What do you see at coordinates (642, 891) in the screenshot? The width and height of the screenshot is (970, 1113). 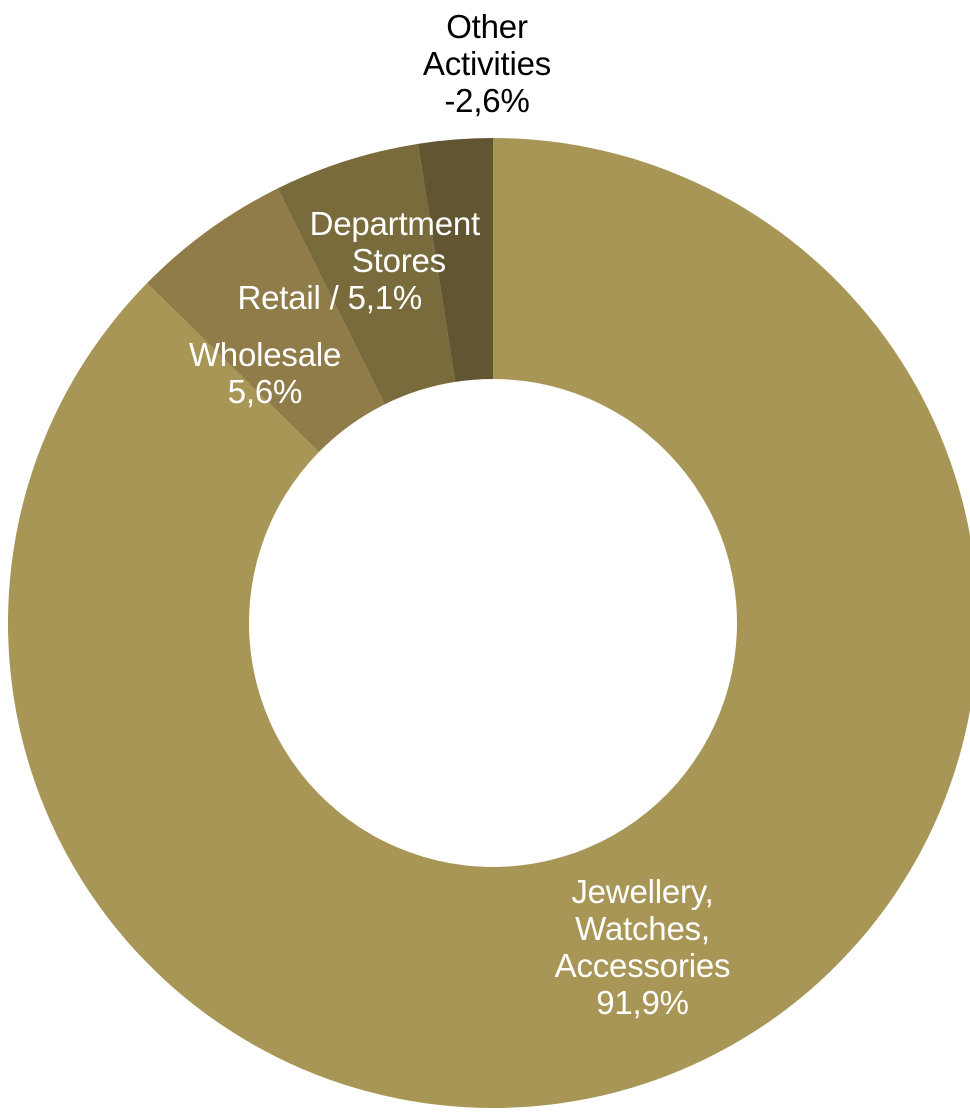 I see `label-jewellery-line-1: Jewellery,` at bounding box center [642, 891].